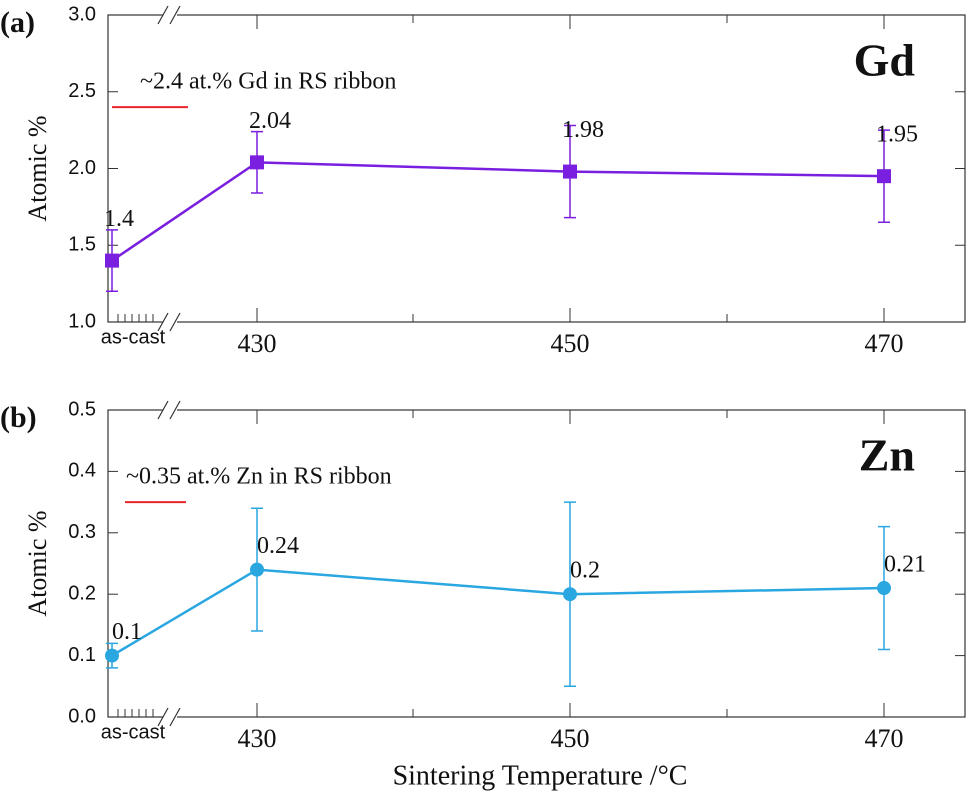  What do you see at coordinates (82, 91) in the screenshot?
I see `y-tick-label: 2.5` at bounding box center [82, 91].